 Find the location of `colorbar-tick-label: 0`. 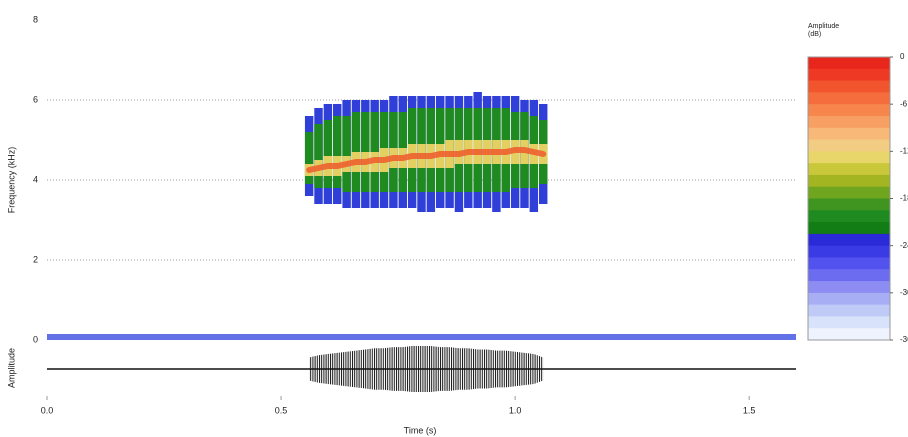

colorbar-tick-label: 0 is located at coordinates (902, 56).